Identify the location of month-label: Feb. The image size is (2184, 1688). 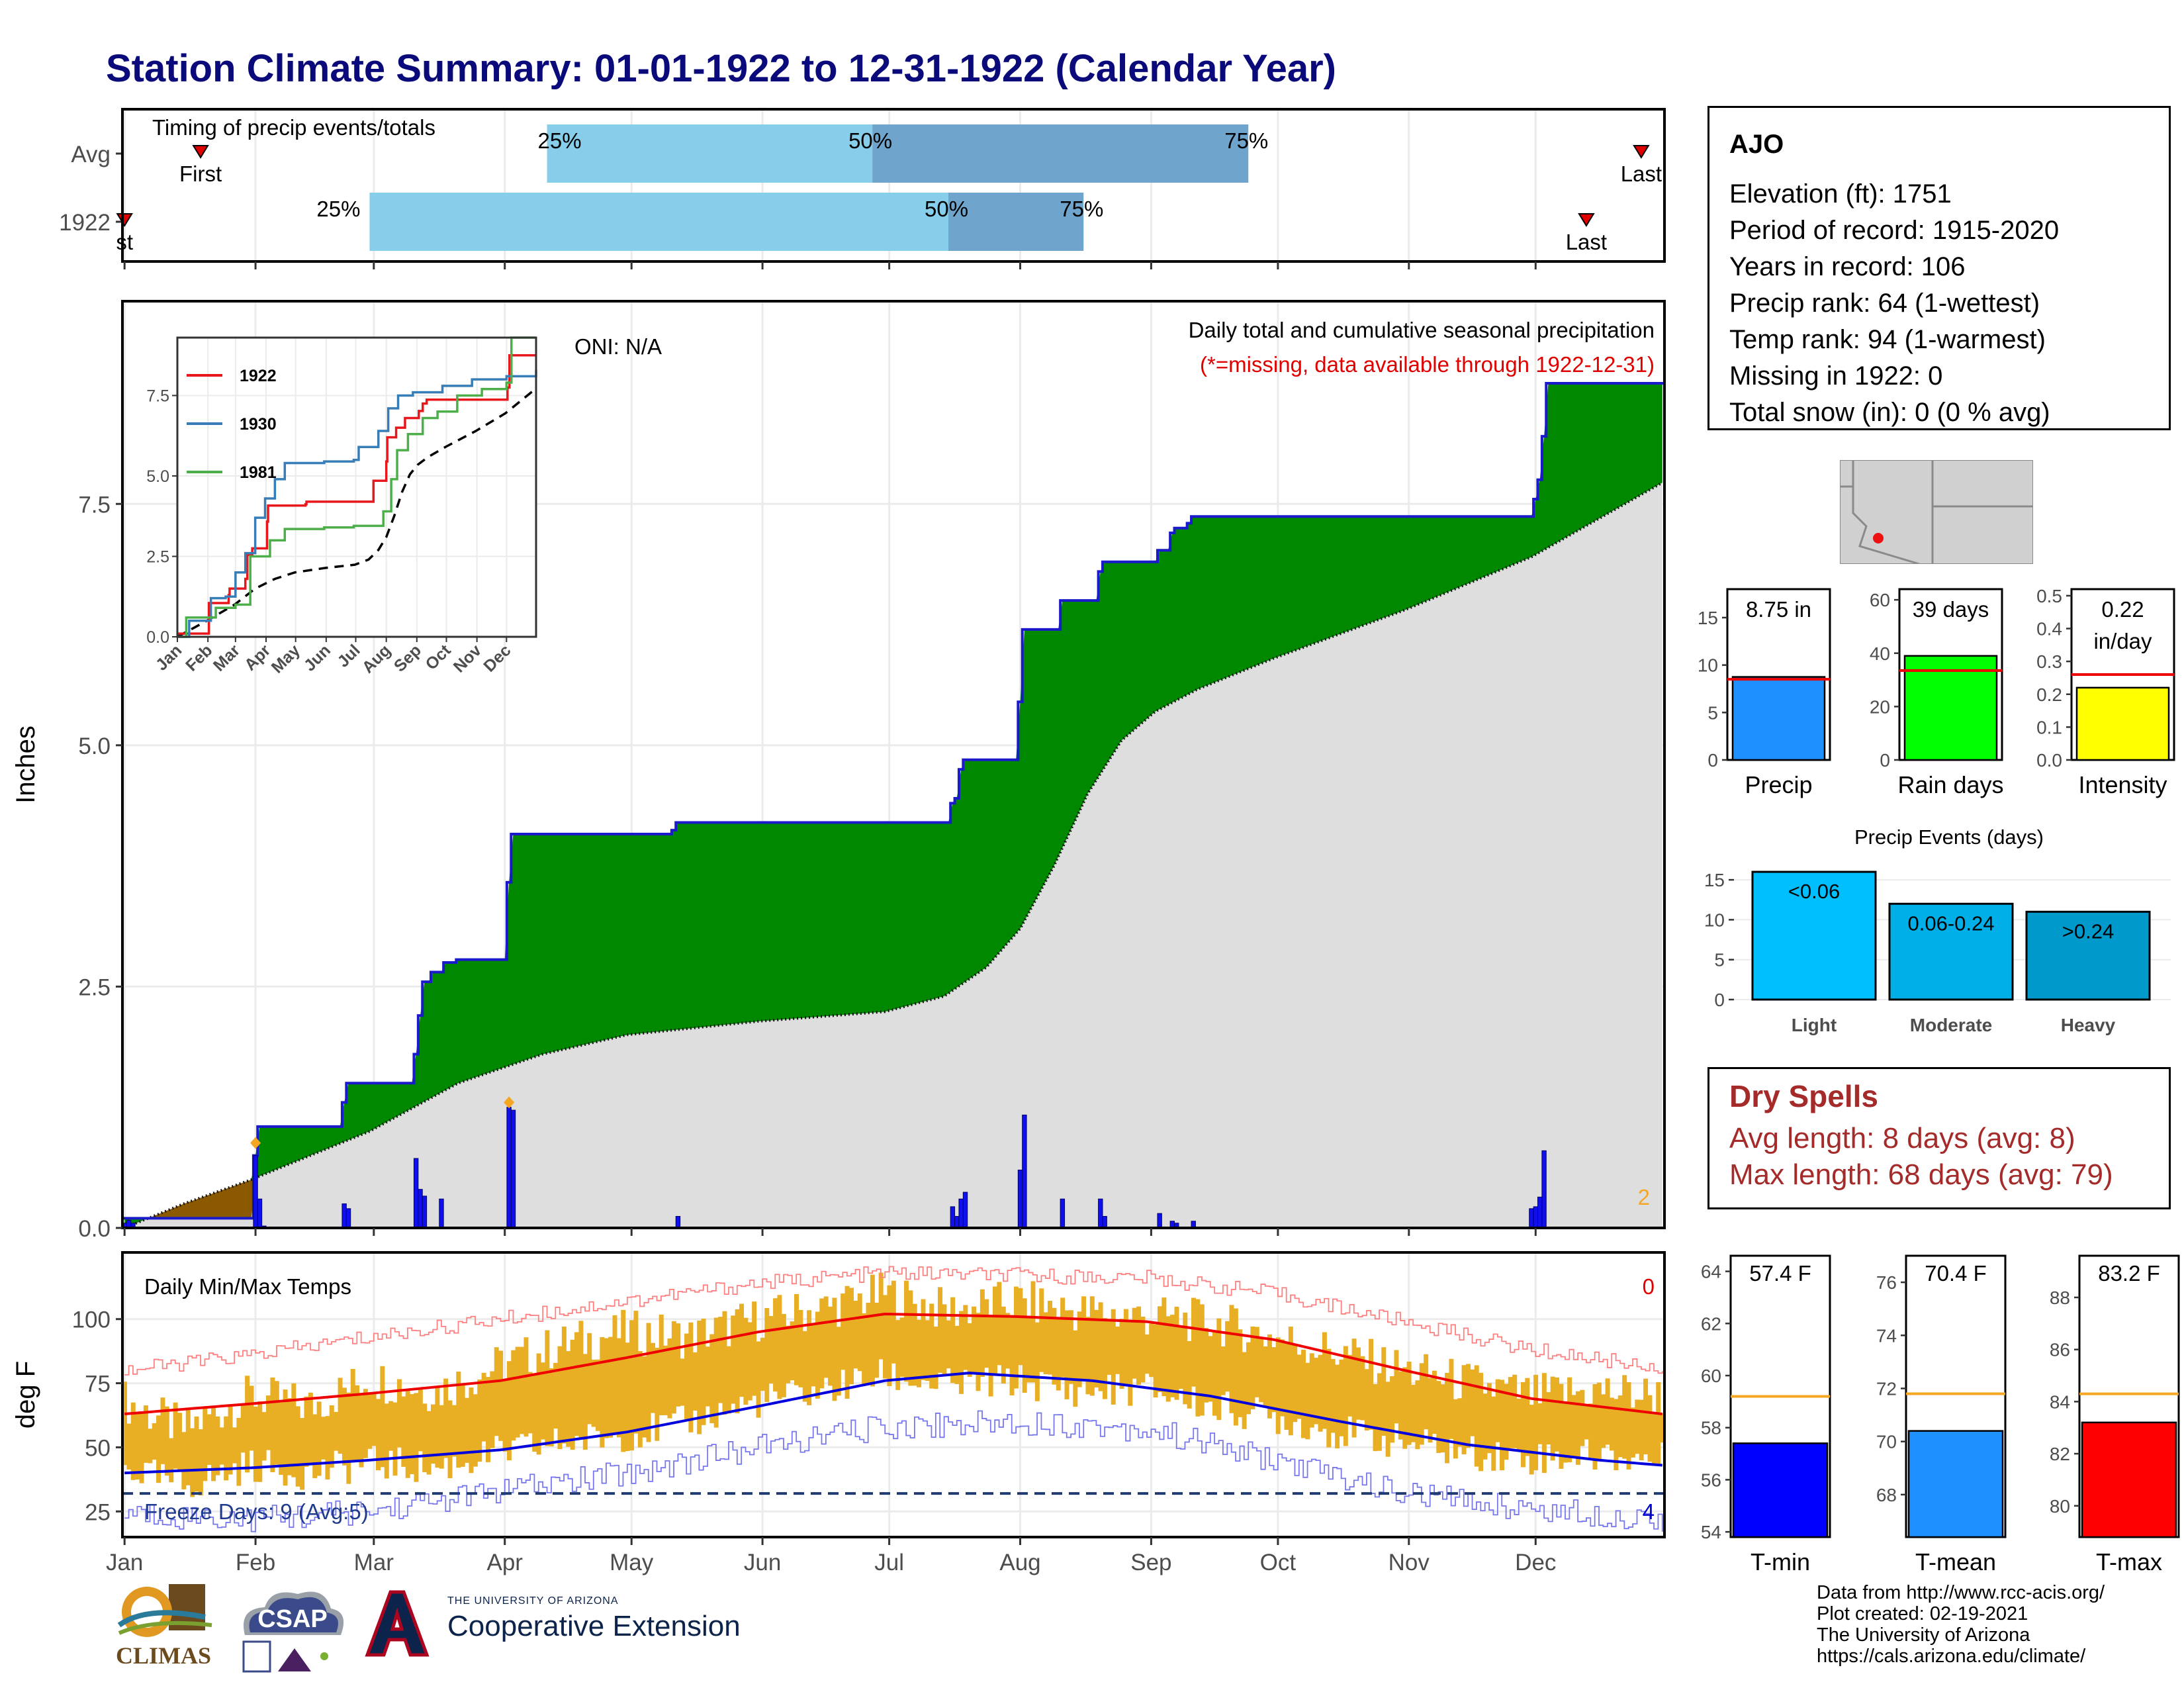
(256, 1562).